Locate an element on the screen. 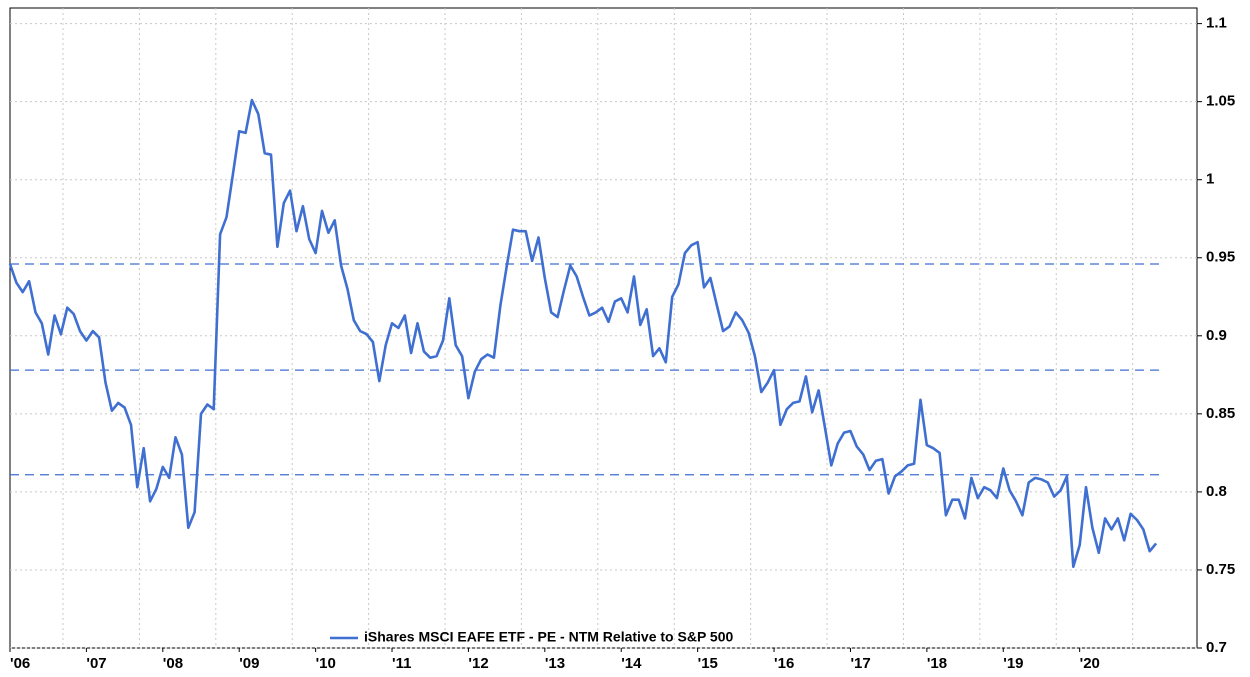 Image resolution: width=1250 pixels, height=677 pixels. x-tick-label: '12 is located at coordinates (478, 663).